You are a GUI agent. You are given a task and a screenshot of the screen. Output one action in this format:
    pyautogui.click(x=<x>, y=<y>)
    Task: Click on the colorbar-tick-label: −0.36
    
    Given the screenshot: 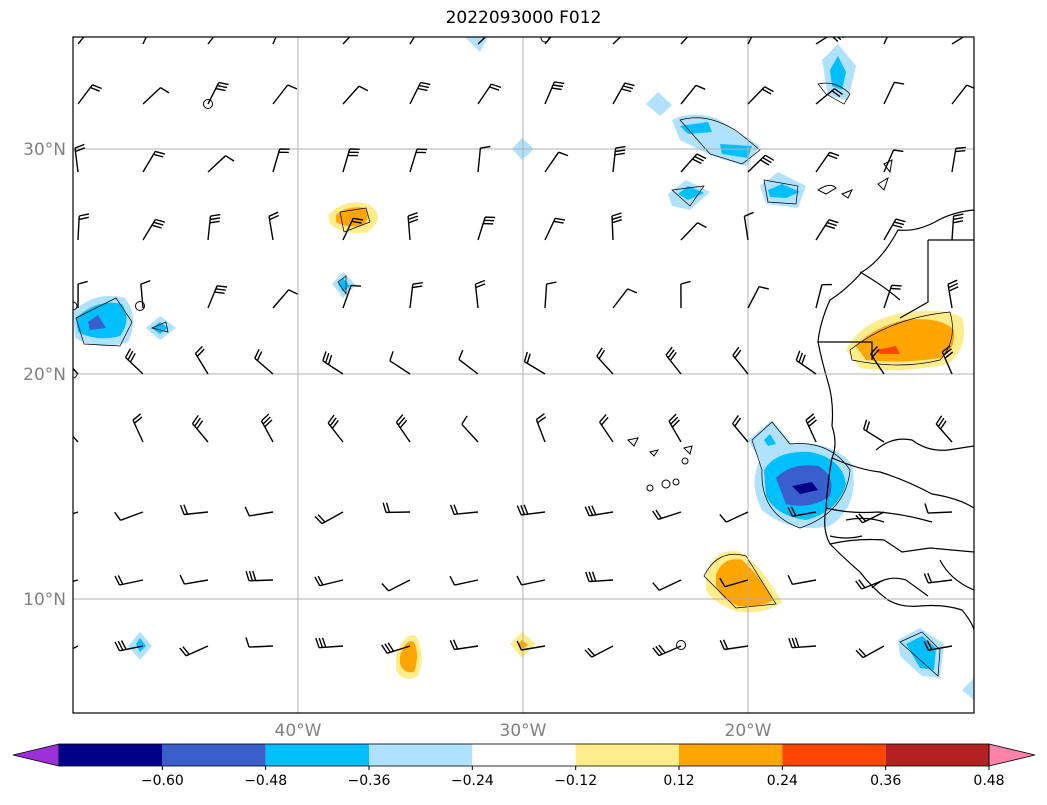 What is the action you would take?
    pyautogui.click(x=369, y=781)
    